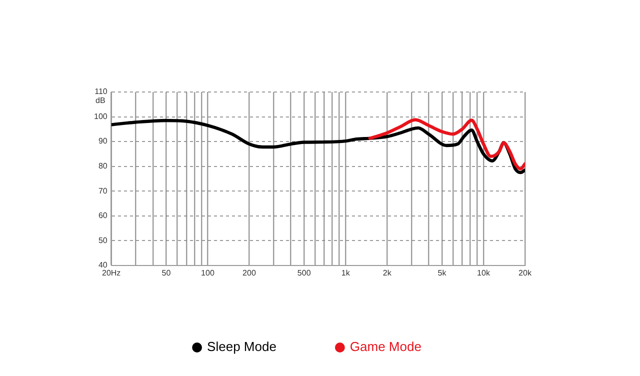 This screenshot has width=640, height=376. Describe the element at coordinates (111, 273) in the screenshot. I see `x-tick-label: 20Hz` at that location.